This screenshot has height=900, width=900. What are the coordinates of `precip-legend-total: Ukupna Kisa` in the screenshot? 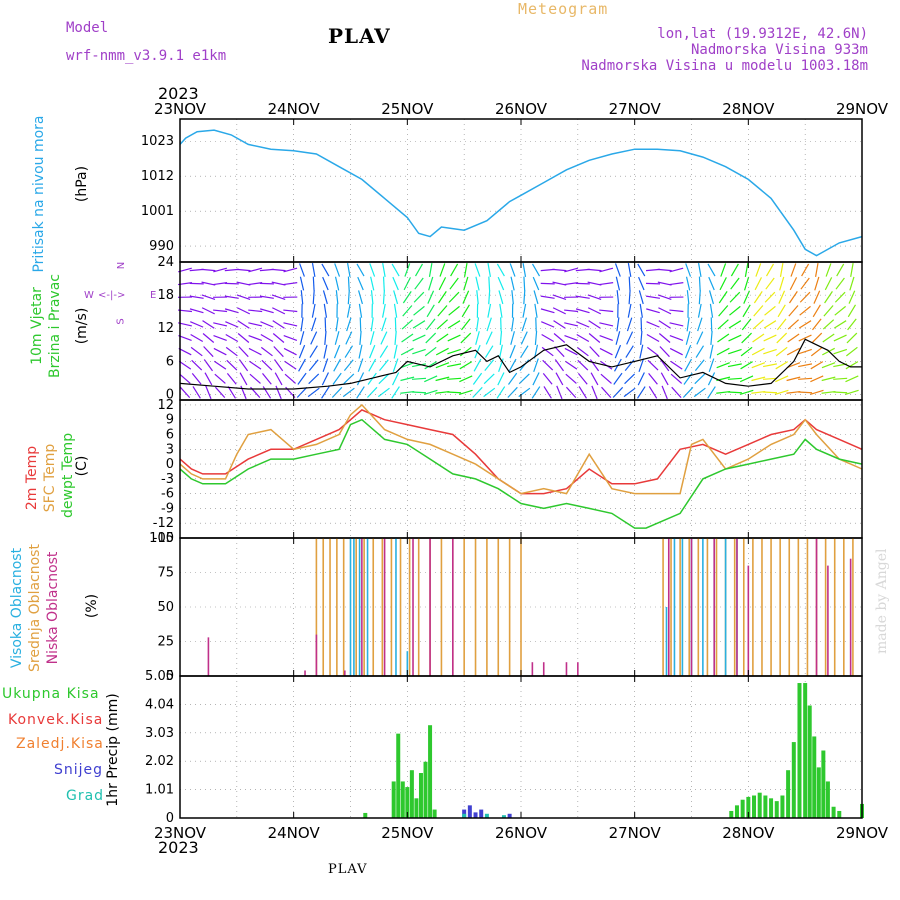 It's located at (51, 694).